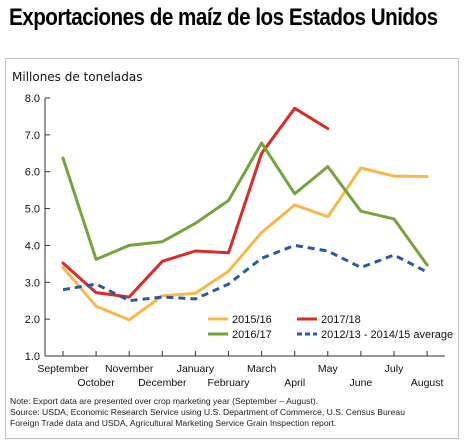 Image resolution: width=469 pixels, height=446 pixels. What do you see at coordinates (394, 369) in the screenshot?
I see `x-tick-label: July` at bounding box center [394, 369].